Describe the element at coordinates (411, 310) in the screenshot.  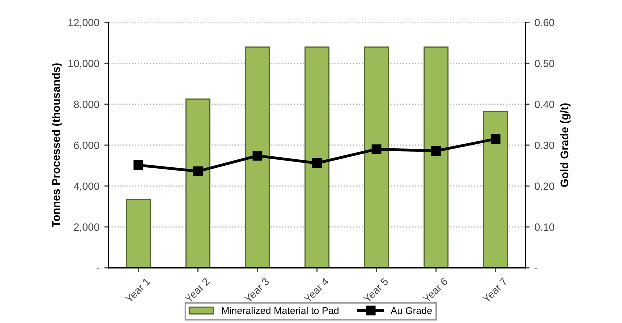
I see `legend-label: Au Grade` at that location.